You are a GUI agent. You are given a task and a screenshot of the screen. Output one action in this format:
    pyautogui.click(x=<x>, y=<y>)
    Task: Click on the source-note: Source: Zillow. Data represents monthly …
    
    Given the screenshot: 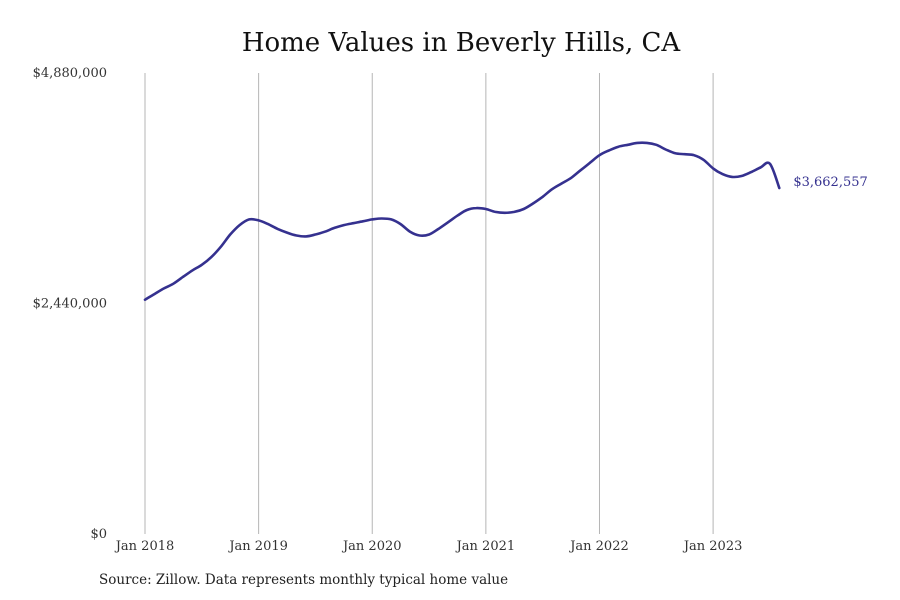 What is the action you would take?
    pyautogui.click(x=304, y=580)
    